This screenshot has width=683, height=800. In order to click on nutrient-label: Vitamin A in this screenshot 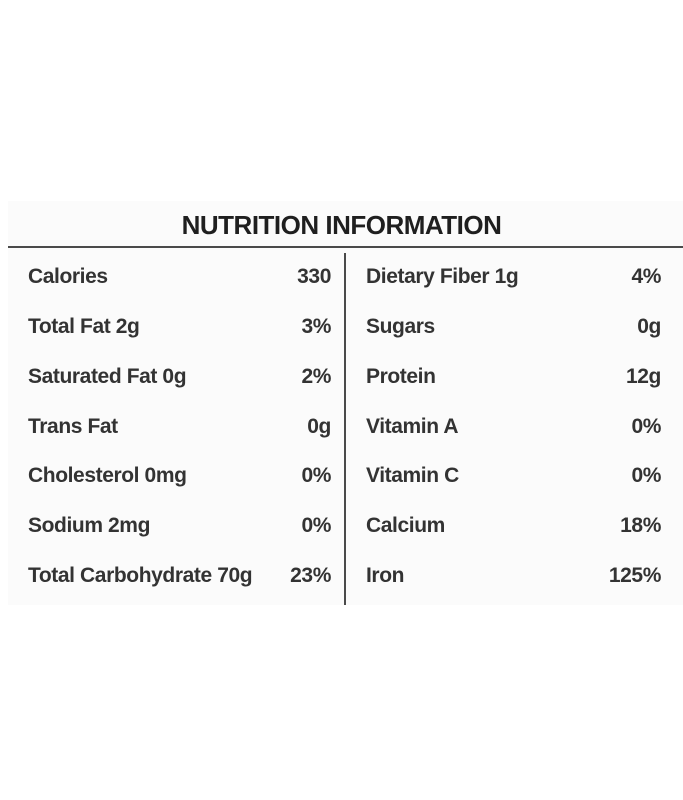, I will do `click(412, 426)`.